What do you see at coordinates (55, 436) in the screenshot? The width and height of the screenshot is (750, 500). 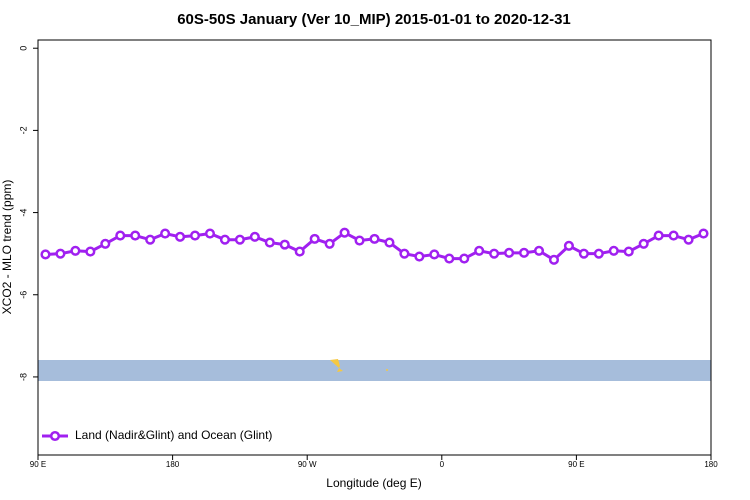 I see `legend-marker` at bounding box center [55, 436].